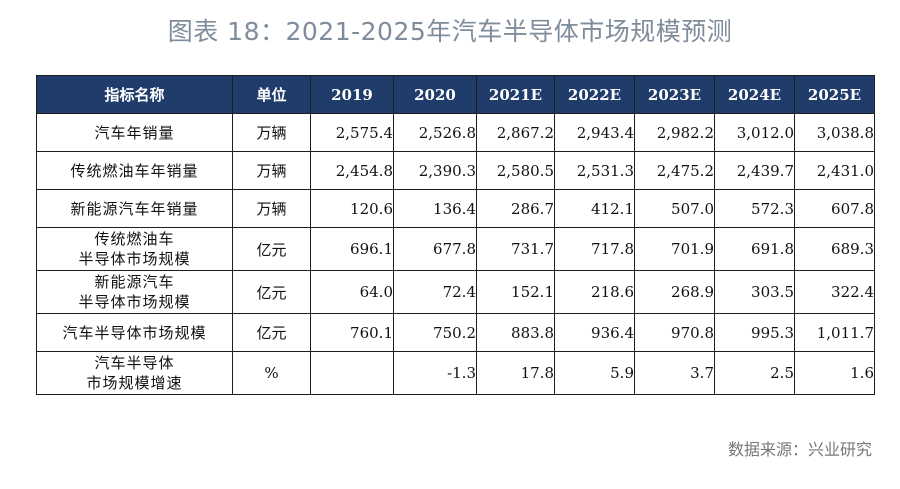 Image resolution: width=900 pixels, height=489 pixels. I want to click on row-name-text: 汽车年销量, so click(134, 132).